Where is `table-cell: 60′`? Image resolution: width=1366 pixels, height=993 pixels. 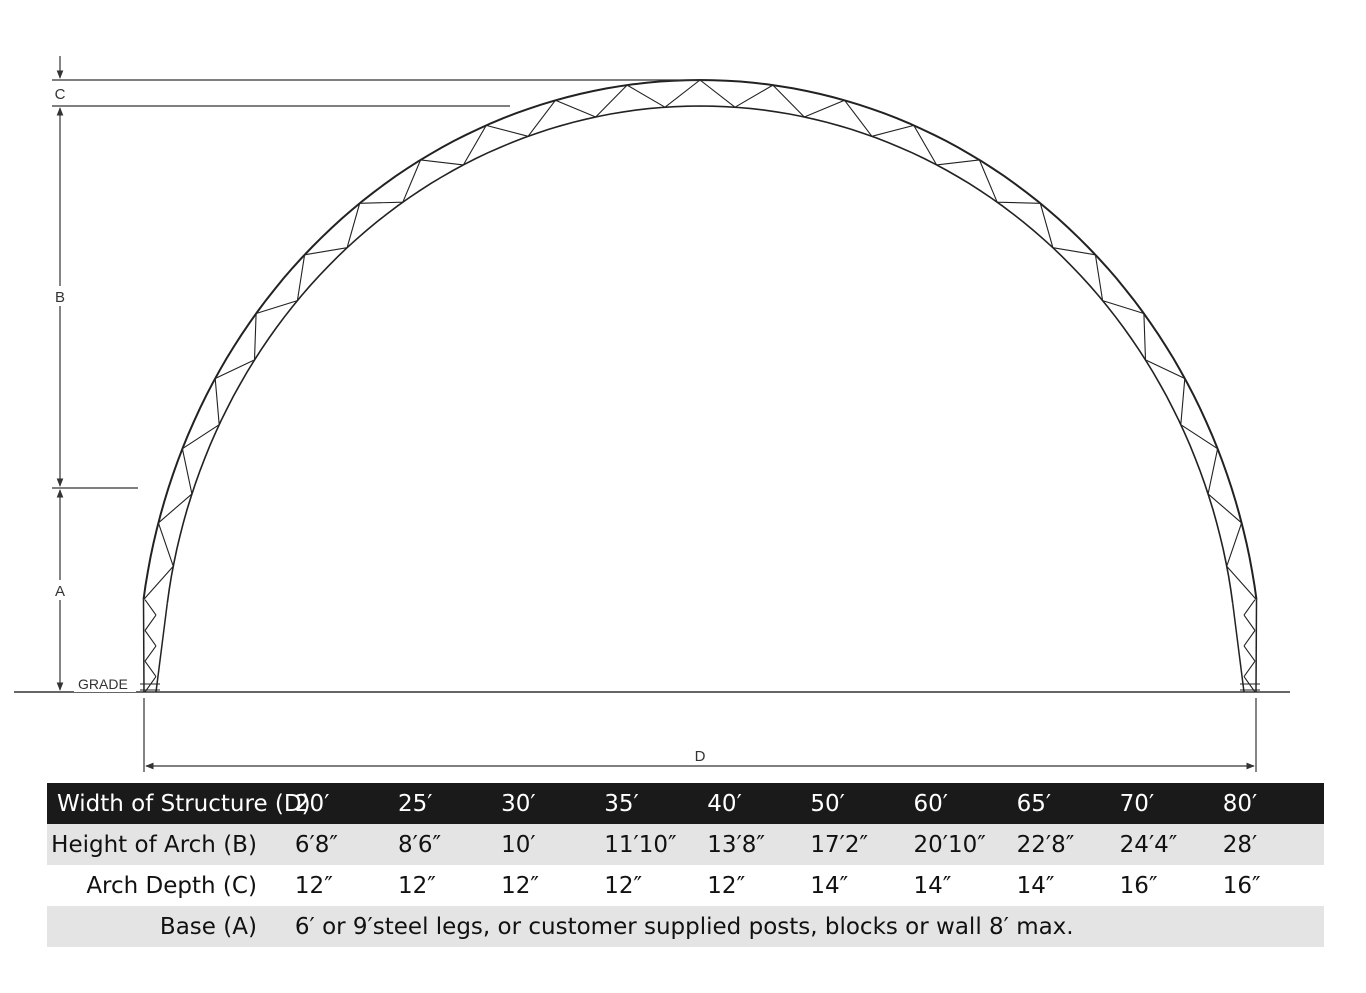
table-cell: 60′ is located at coordinates (963, 803).